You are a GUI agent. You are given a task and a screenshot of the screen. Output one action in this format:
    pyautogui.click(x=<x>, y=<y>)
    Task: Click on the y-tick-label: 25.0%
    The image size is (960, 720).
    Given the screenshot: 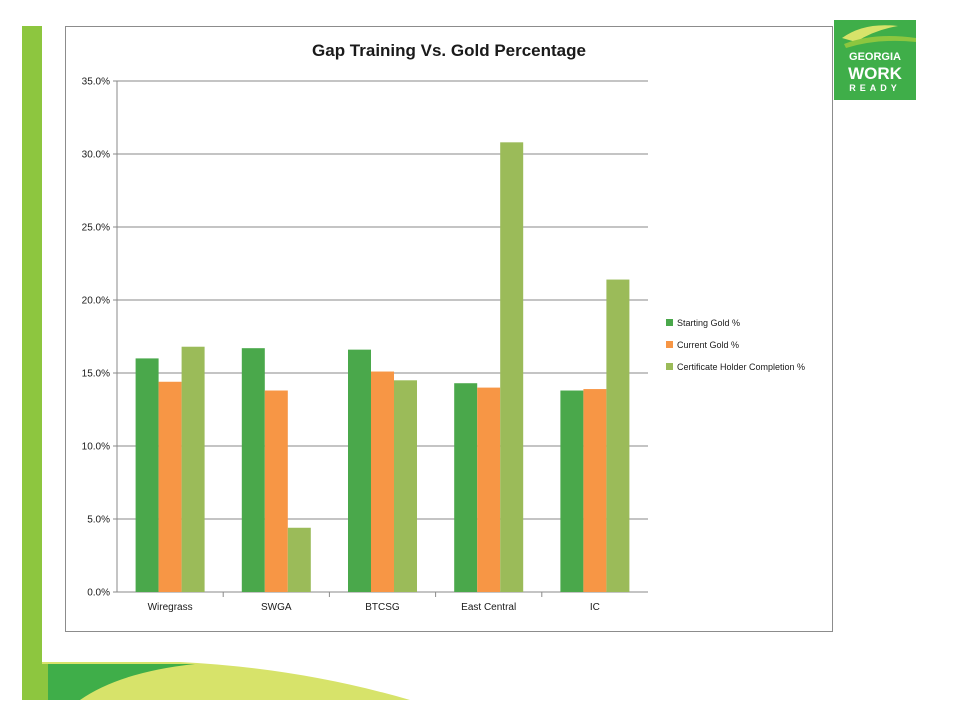 What is the action you would take?
    pyautogui.click(x=96, y=228)
    